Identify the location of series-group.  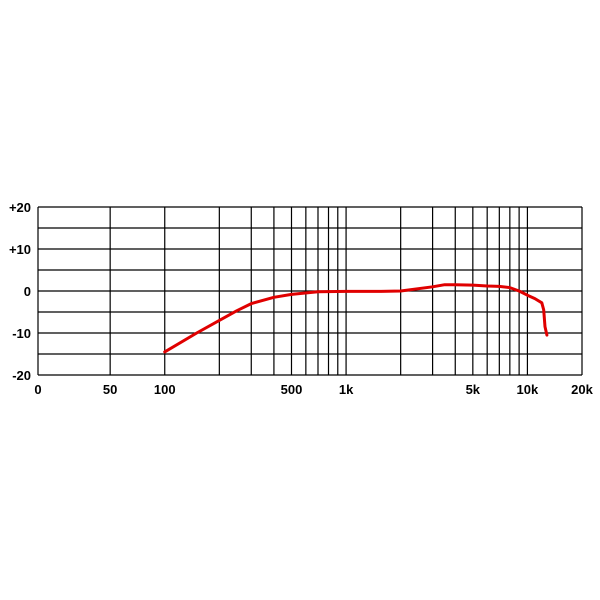
(356, 318).